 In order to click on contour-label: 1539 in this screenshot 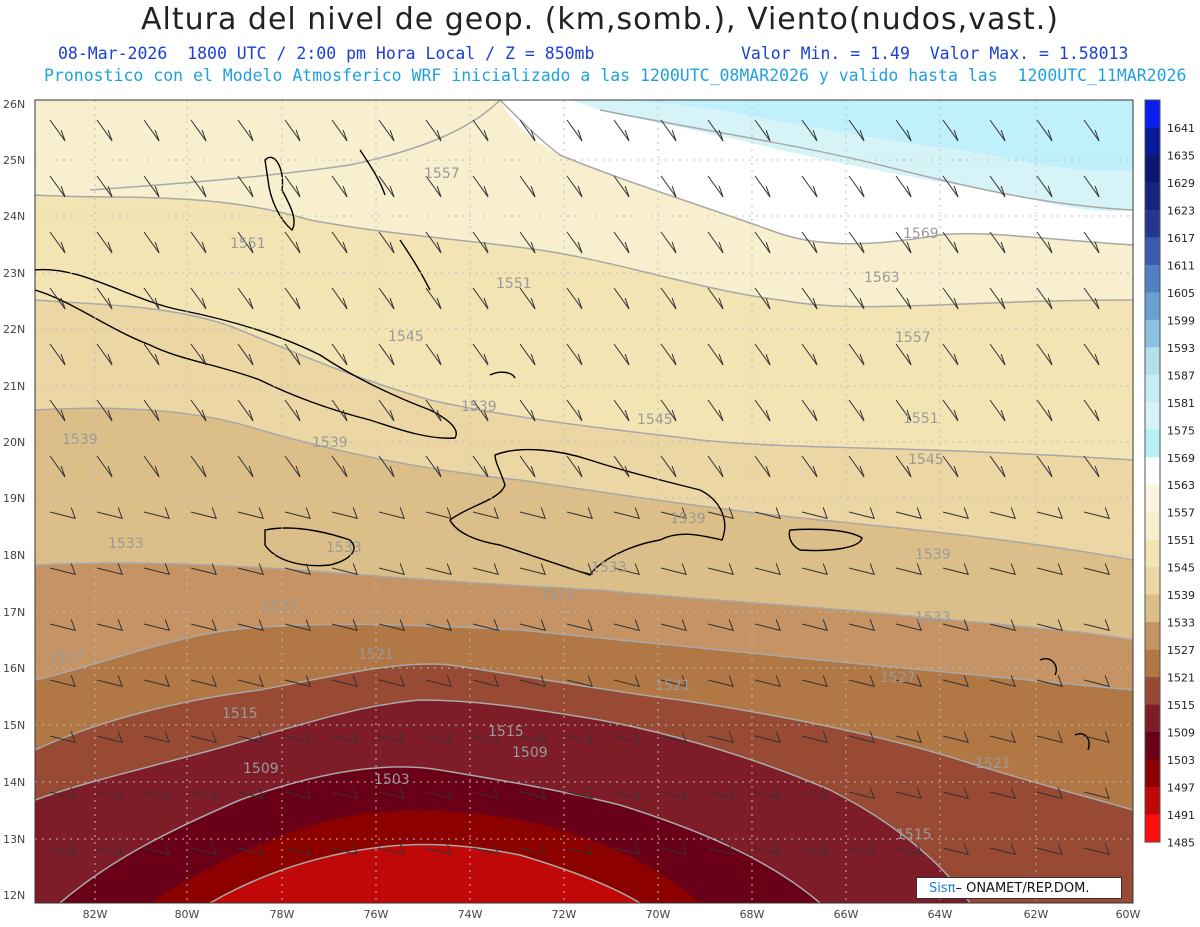, I will do `click(479, 407)`.